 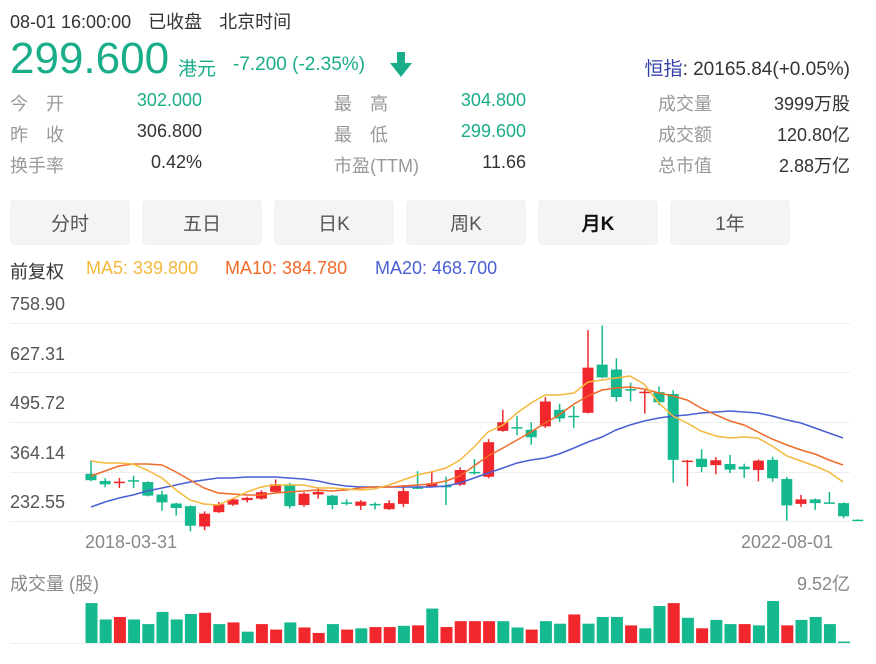 I want to click on volume-title: 成交量 (股), so click(x=54, y=584).